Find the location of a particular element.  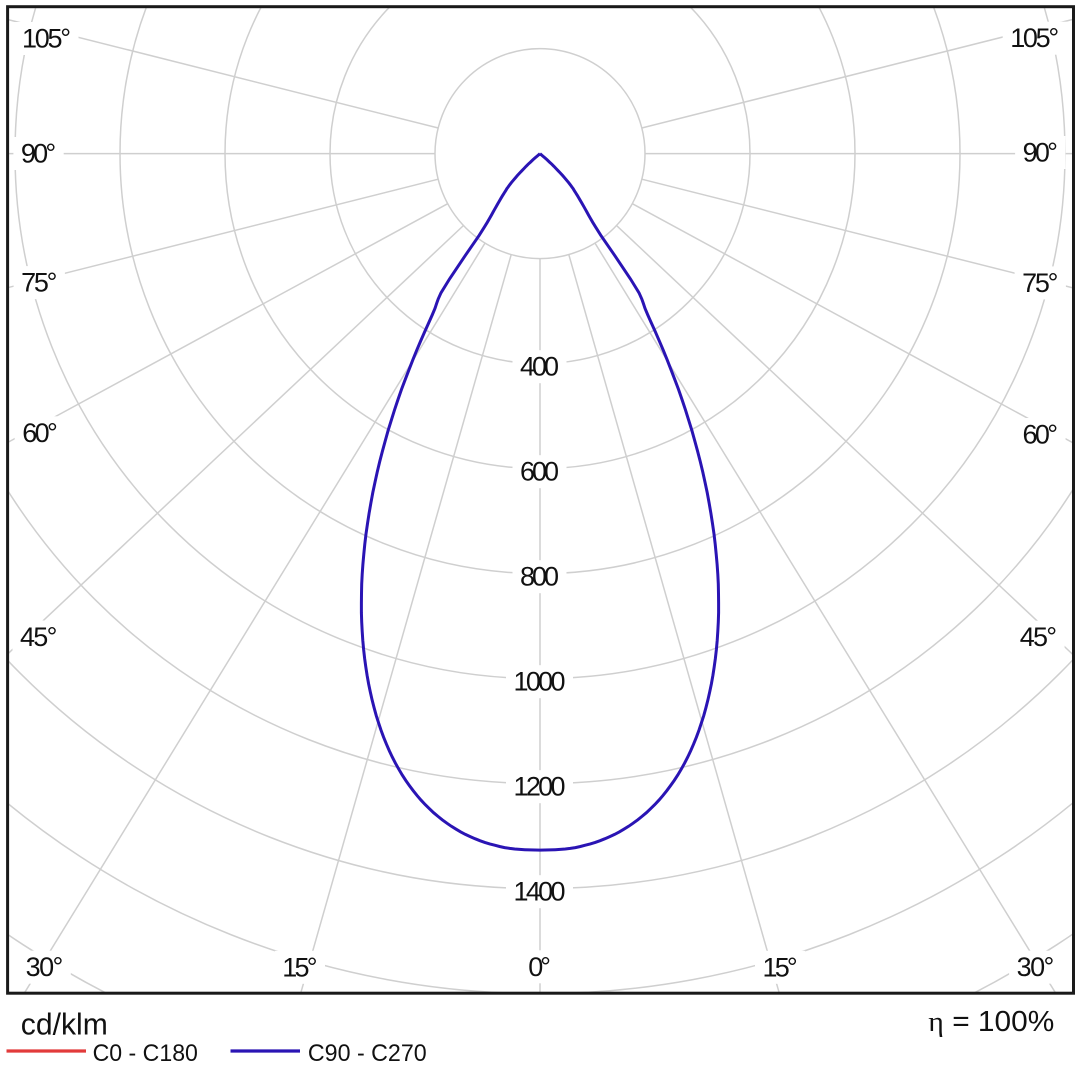

svg-text: 800 is located at coordinates (539, 577).